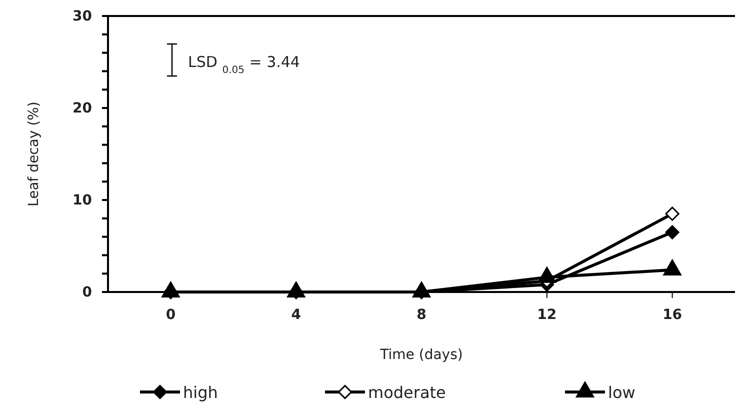  What do you see at coordinates (421, 355) in the screenshot?
I see `x-axis-title: Time (days)` at bounding box center [421, 355].